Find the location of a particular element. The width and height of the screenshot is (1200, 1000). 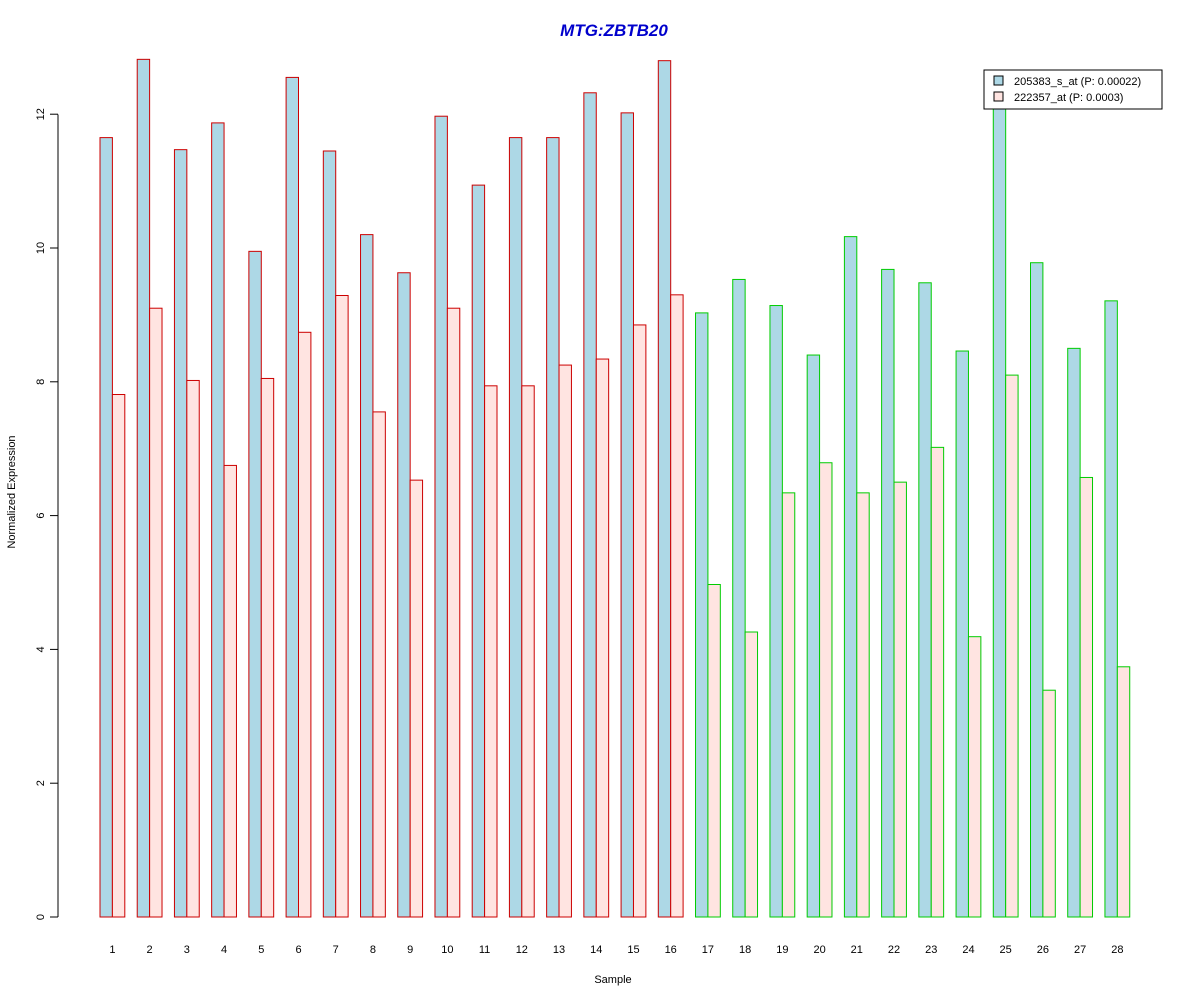

x-tick-label: 24 is located at coordinates (968, 950).